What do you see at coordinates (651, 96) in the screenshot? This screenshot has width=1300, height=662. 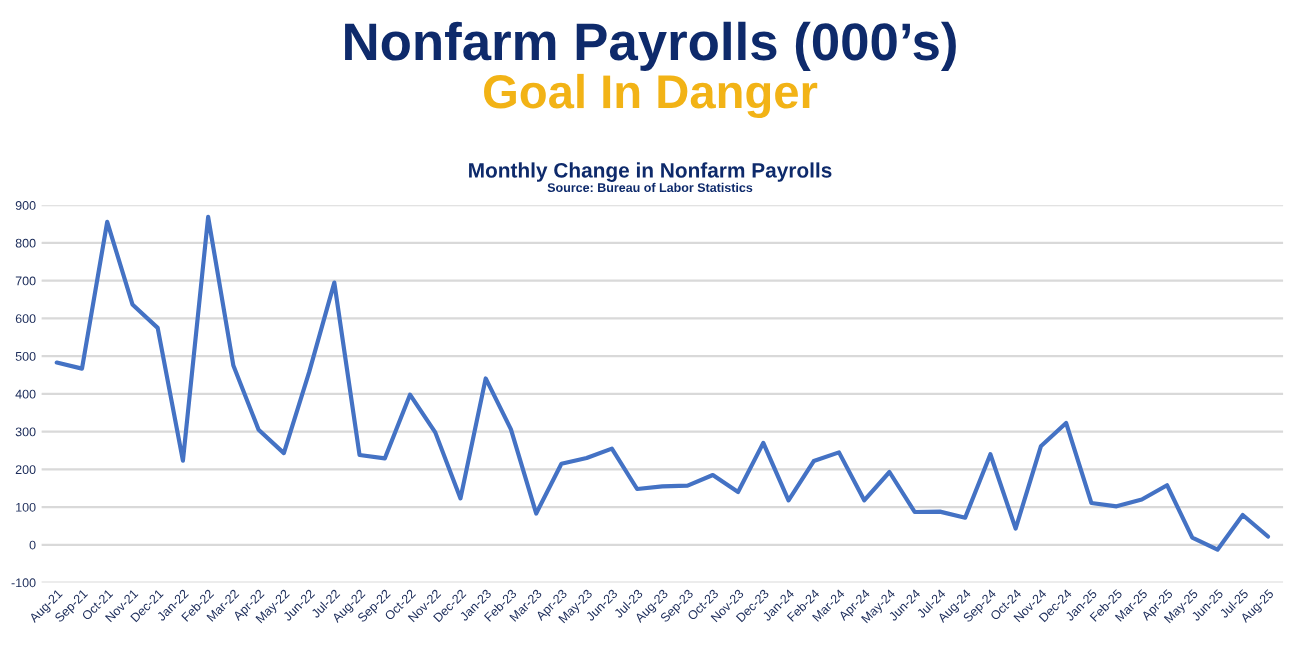 I see `chart-subtitle: Goal In Danger` at bounding box center [651, 96].